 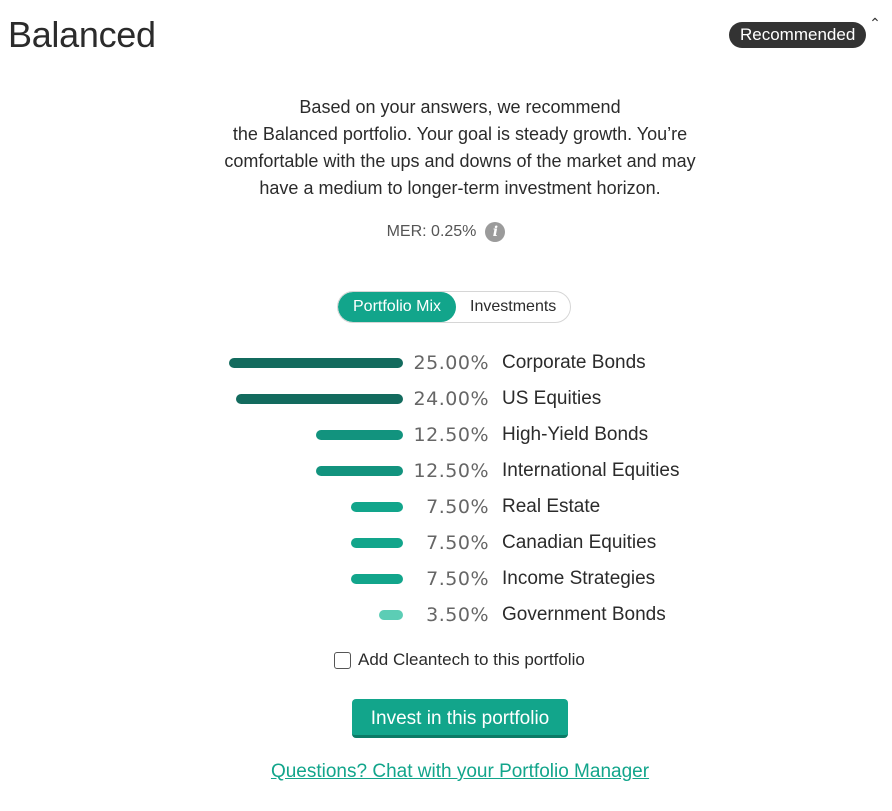 I want to click on tab-investments: Investments, so click(x=513, y=306).